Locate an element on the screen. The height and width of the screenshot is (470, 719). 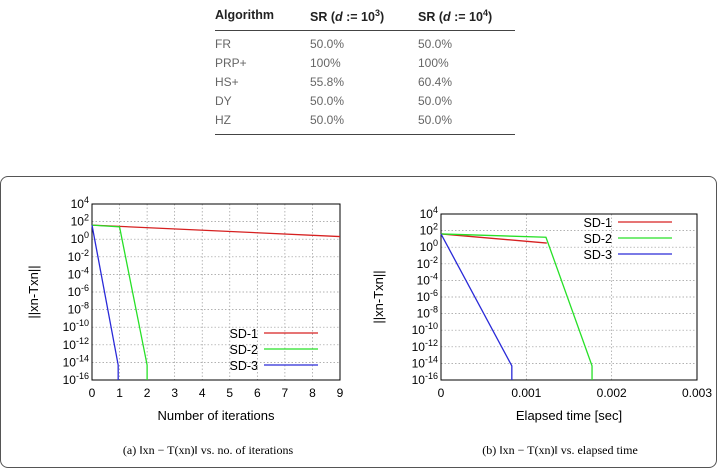
figure-caption: (a) ‖xn − T(xn)‖ vs. no. of iterations is located at coordinates (208, 450).